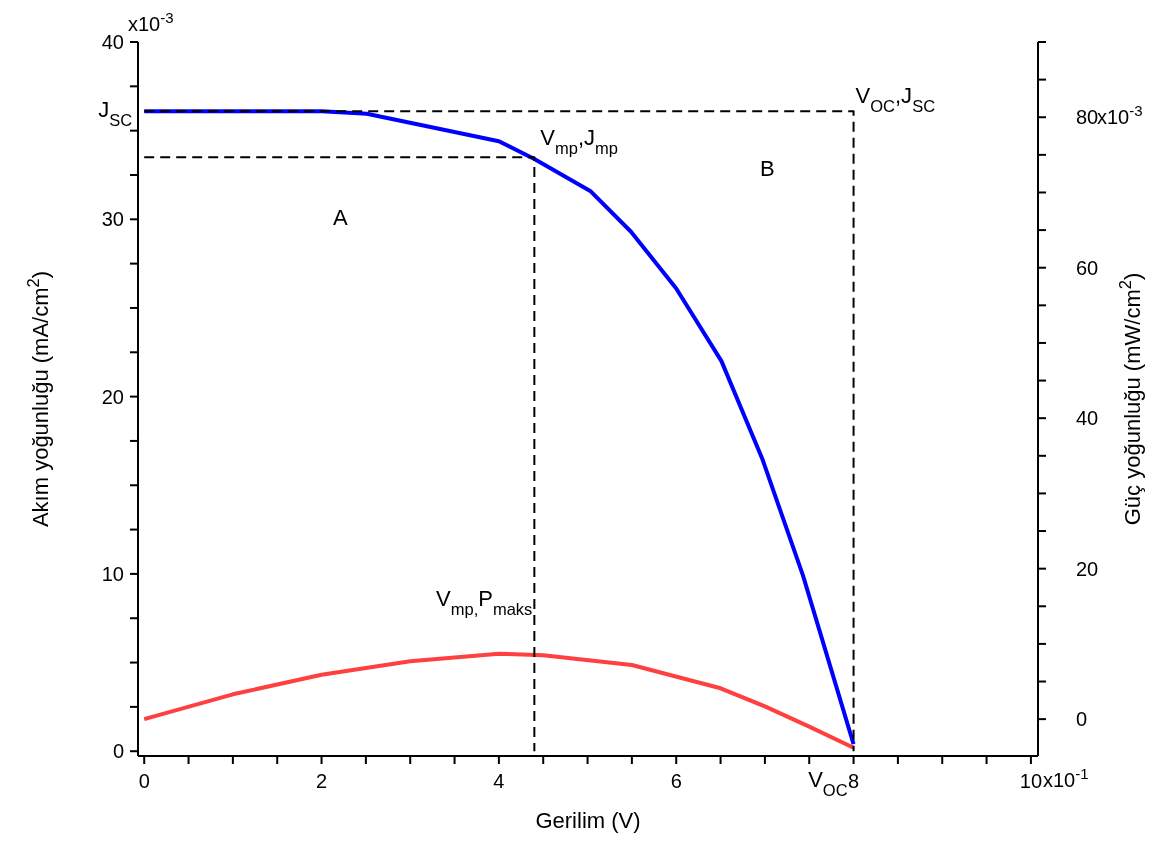 Image resolution: width=1176 pixels, height=856 pixels. Describe the element at coordinates (321, 781) in the screenshot. I see `x-tick-label: 2` at that location.